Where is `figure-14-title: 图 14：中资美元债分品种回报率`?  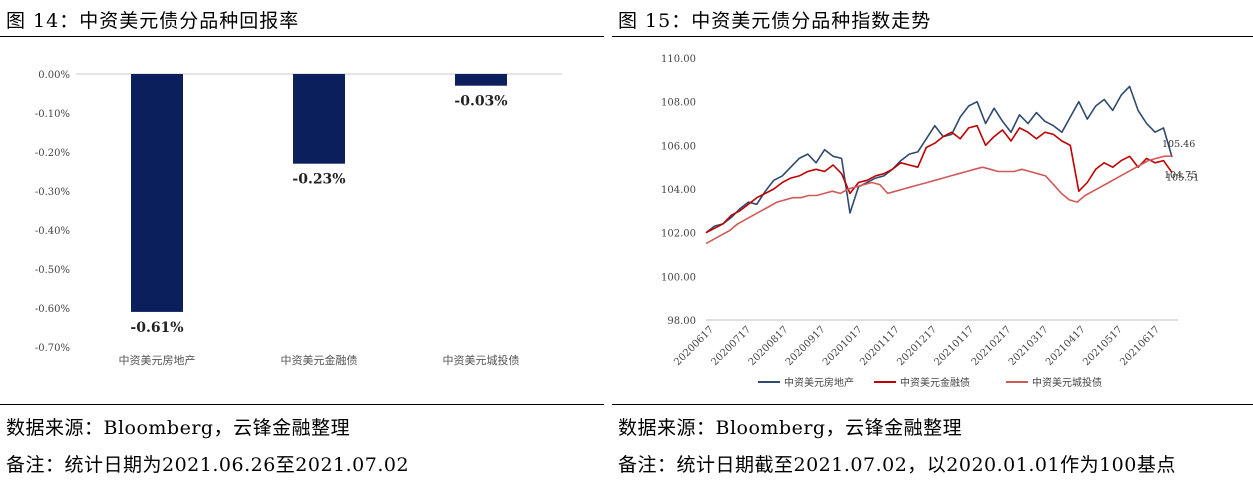 figure-14-title: 图 14：中资美元债分品种回报率 is located at coordinates (153, 21).